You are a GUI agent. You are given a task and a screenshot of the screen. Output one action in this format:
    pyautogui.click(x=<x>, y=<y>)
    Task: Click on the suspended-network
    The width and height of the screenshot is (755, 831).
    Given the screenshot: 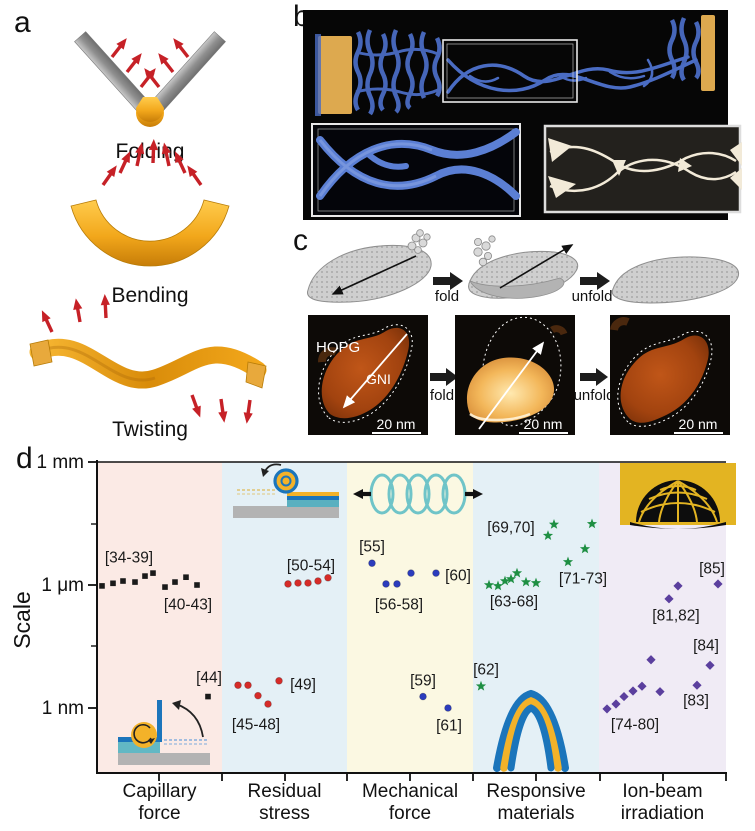 What is the action you would take?
    pyautogui.click(x=572, y=74)
    